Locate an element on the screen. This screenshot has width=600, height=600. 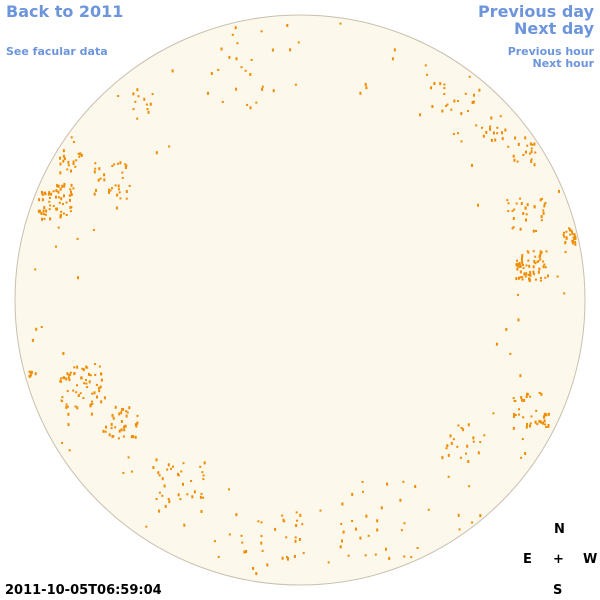
compass-south: S is located at coordinates (558, 590).